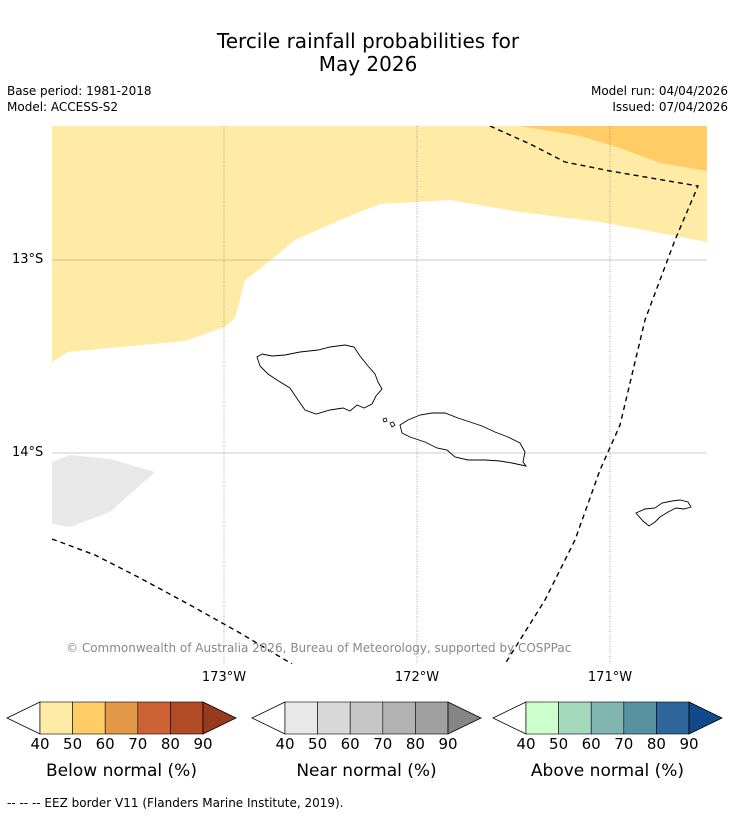 The width and height of the screenshot is (736, 816). I want to click on colorbar-near-tick-60: 60, so click(350, 744).